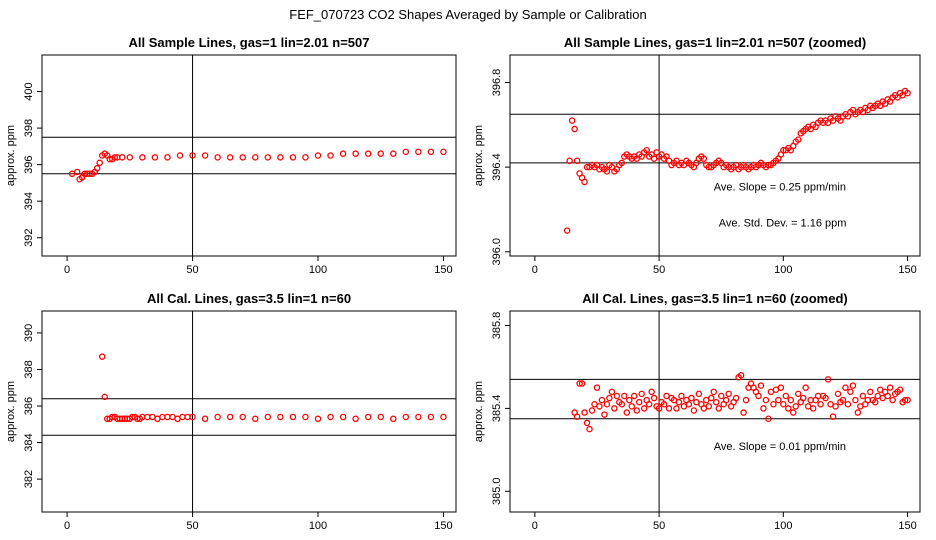 The image size is (936, 540). Describe the element at coordinates (497, 167) in the screenshot. I see `y-tick-label: 396.4` at that location.